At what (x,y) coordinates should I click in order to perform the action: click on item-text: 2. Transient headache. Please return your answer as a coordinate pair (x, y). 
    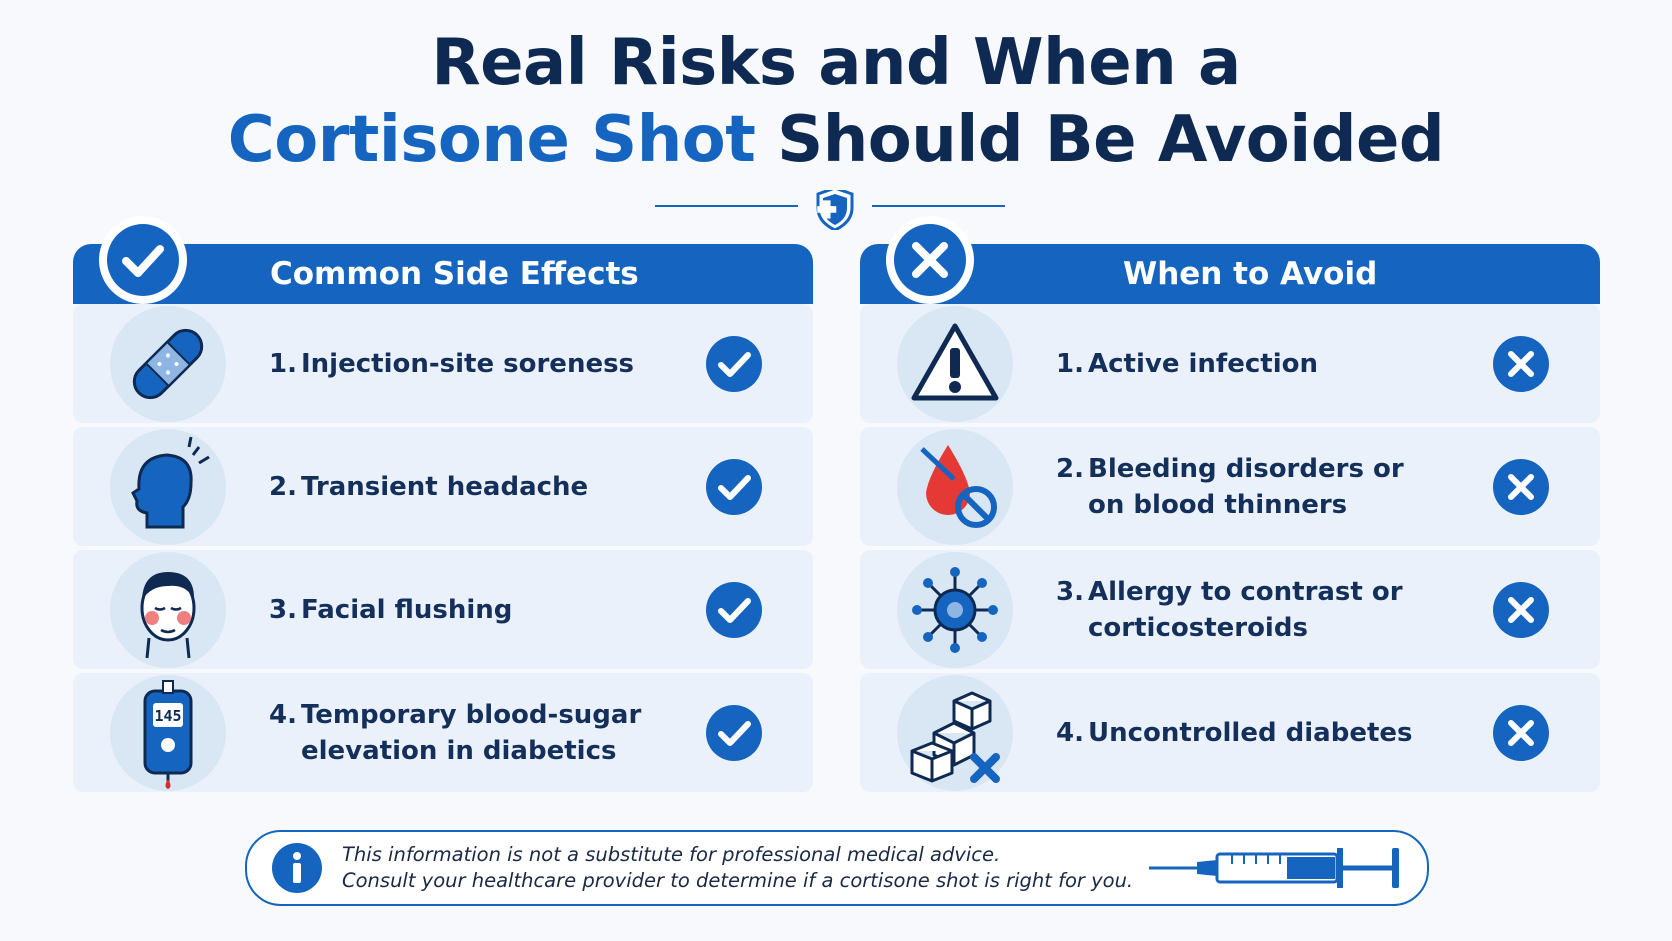
    Looking at the image, I should click on (479, 486).